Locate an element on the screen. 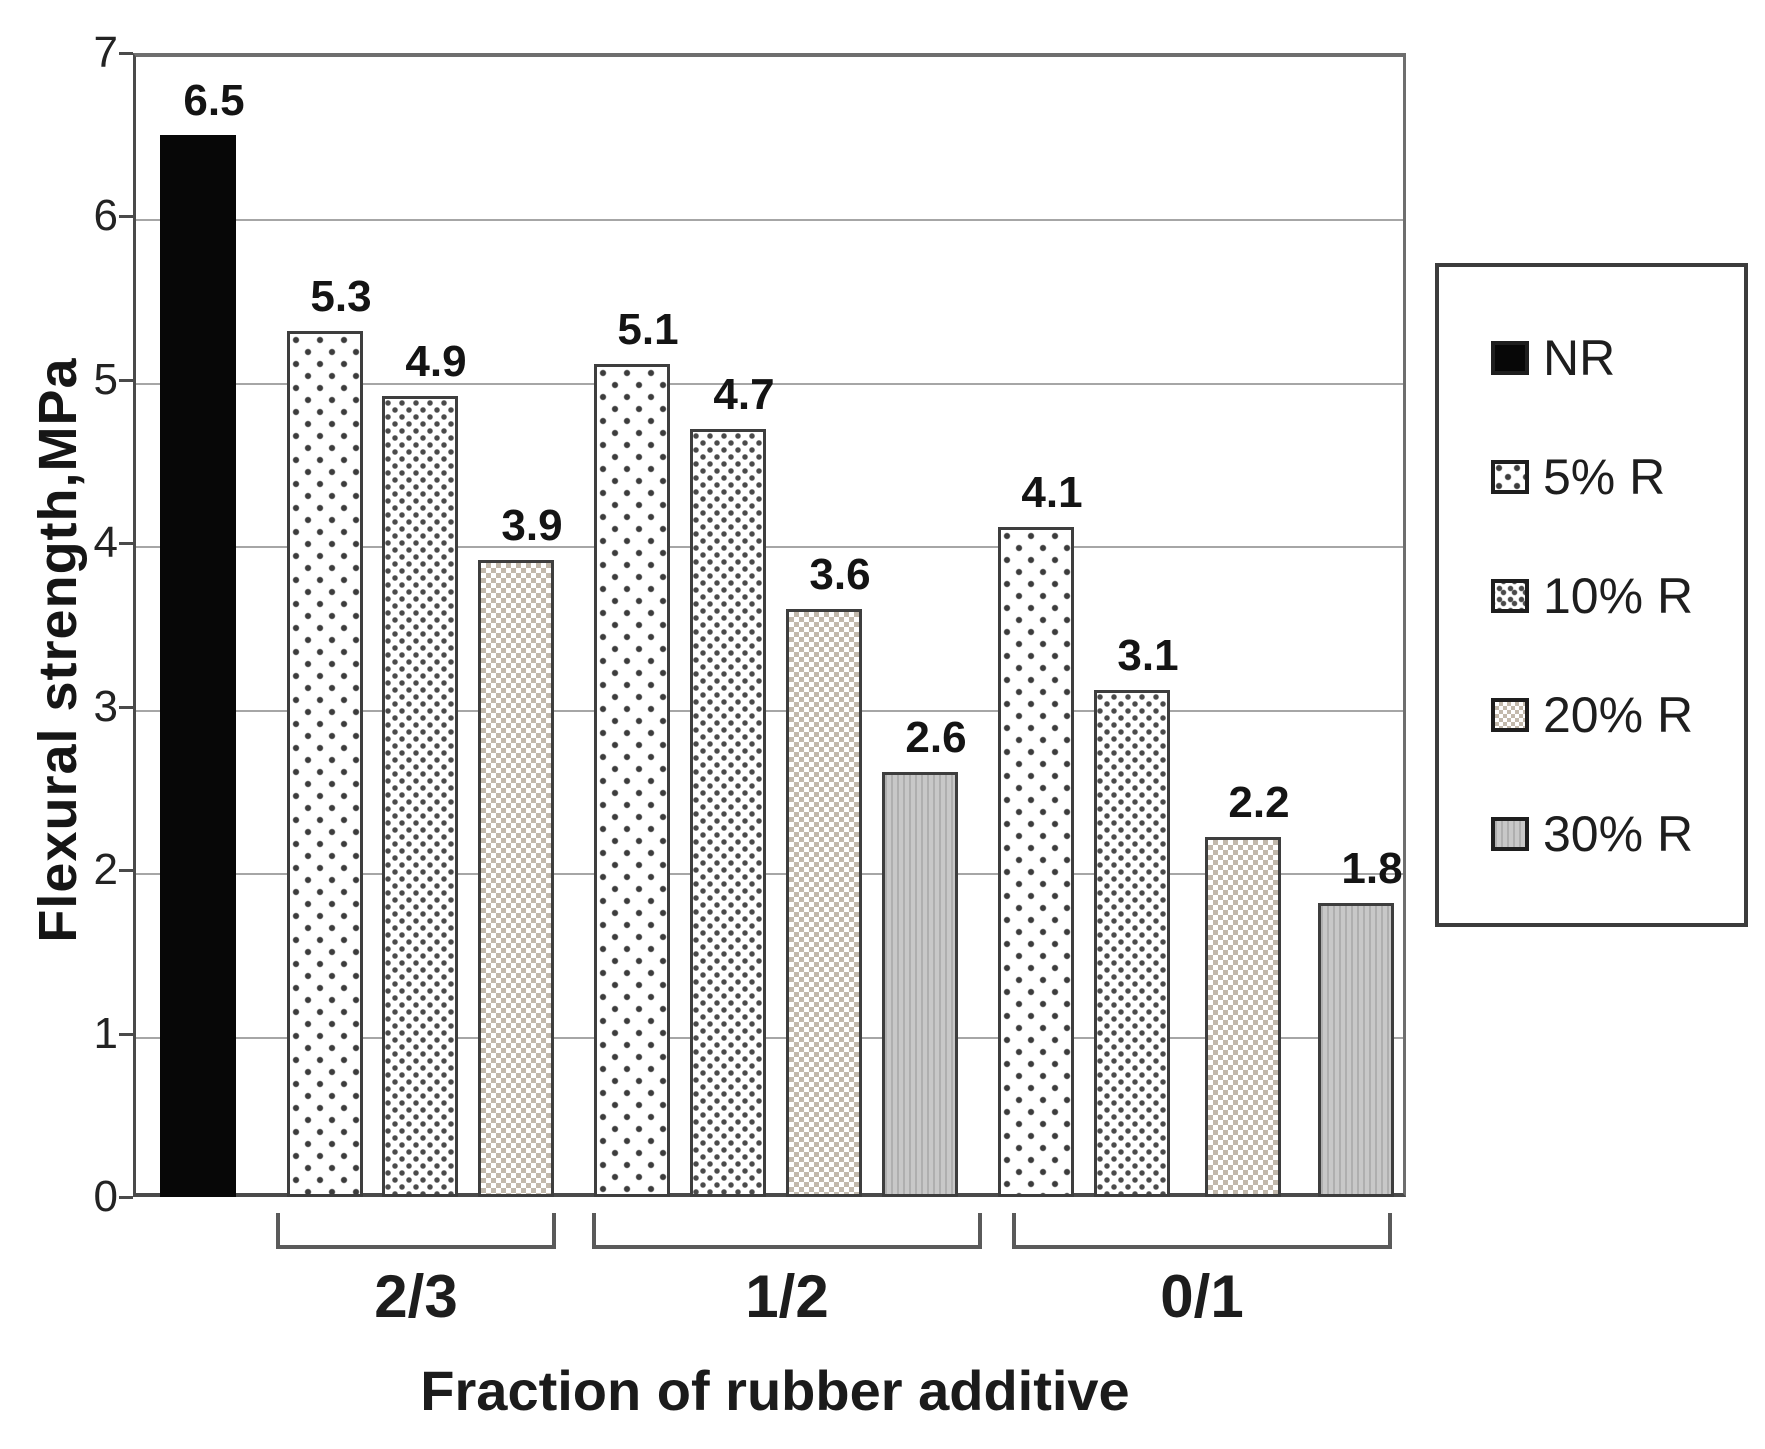 The height and width of the screenshot is (1449, 1765). legend-swatch-5-icon is located at coordinates (1510, 477).